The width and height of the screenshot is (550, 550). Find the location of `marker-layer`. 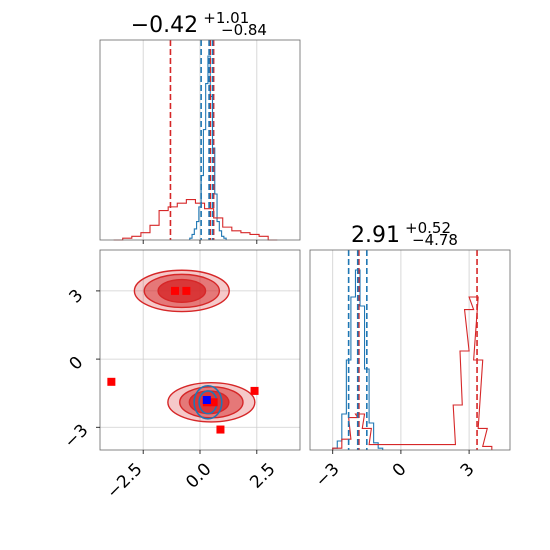

marker-layer is located at coordinates (183, 360).